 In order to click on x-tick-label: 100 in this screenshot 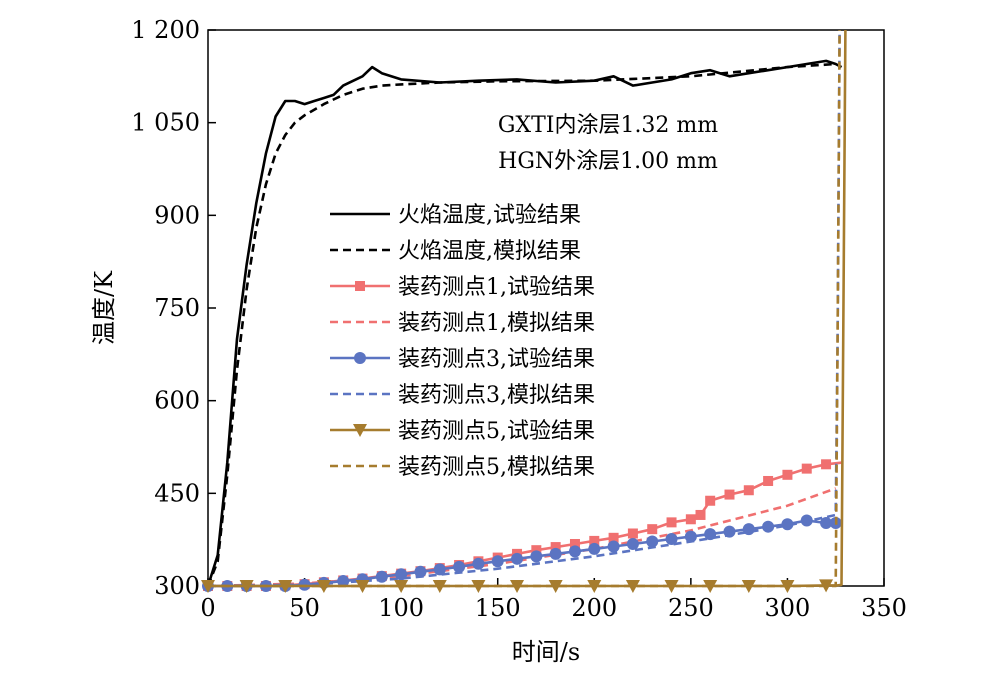, I will do `click(401, 608)`.